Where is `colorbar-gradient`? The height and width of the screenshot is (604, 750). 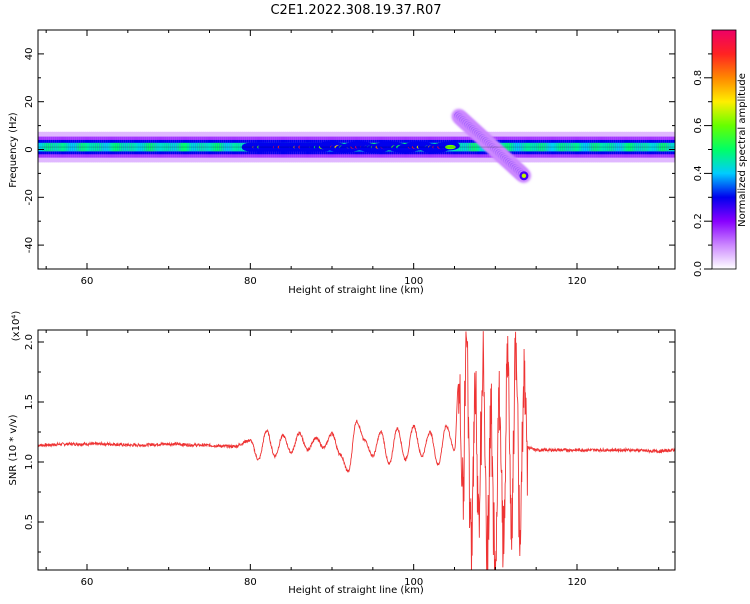
colorbar-gradient is located at coordinates (724, 149).